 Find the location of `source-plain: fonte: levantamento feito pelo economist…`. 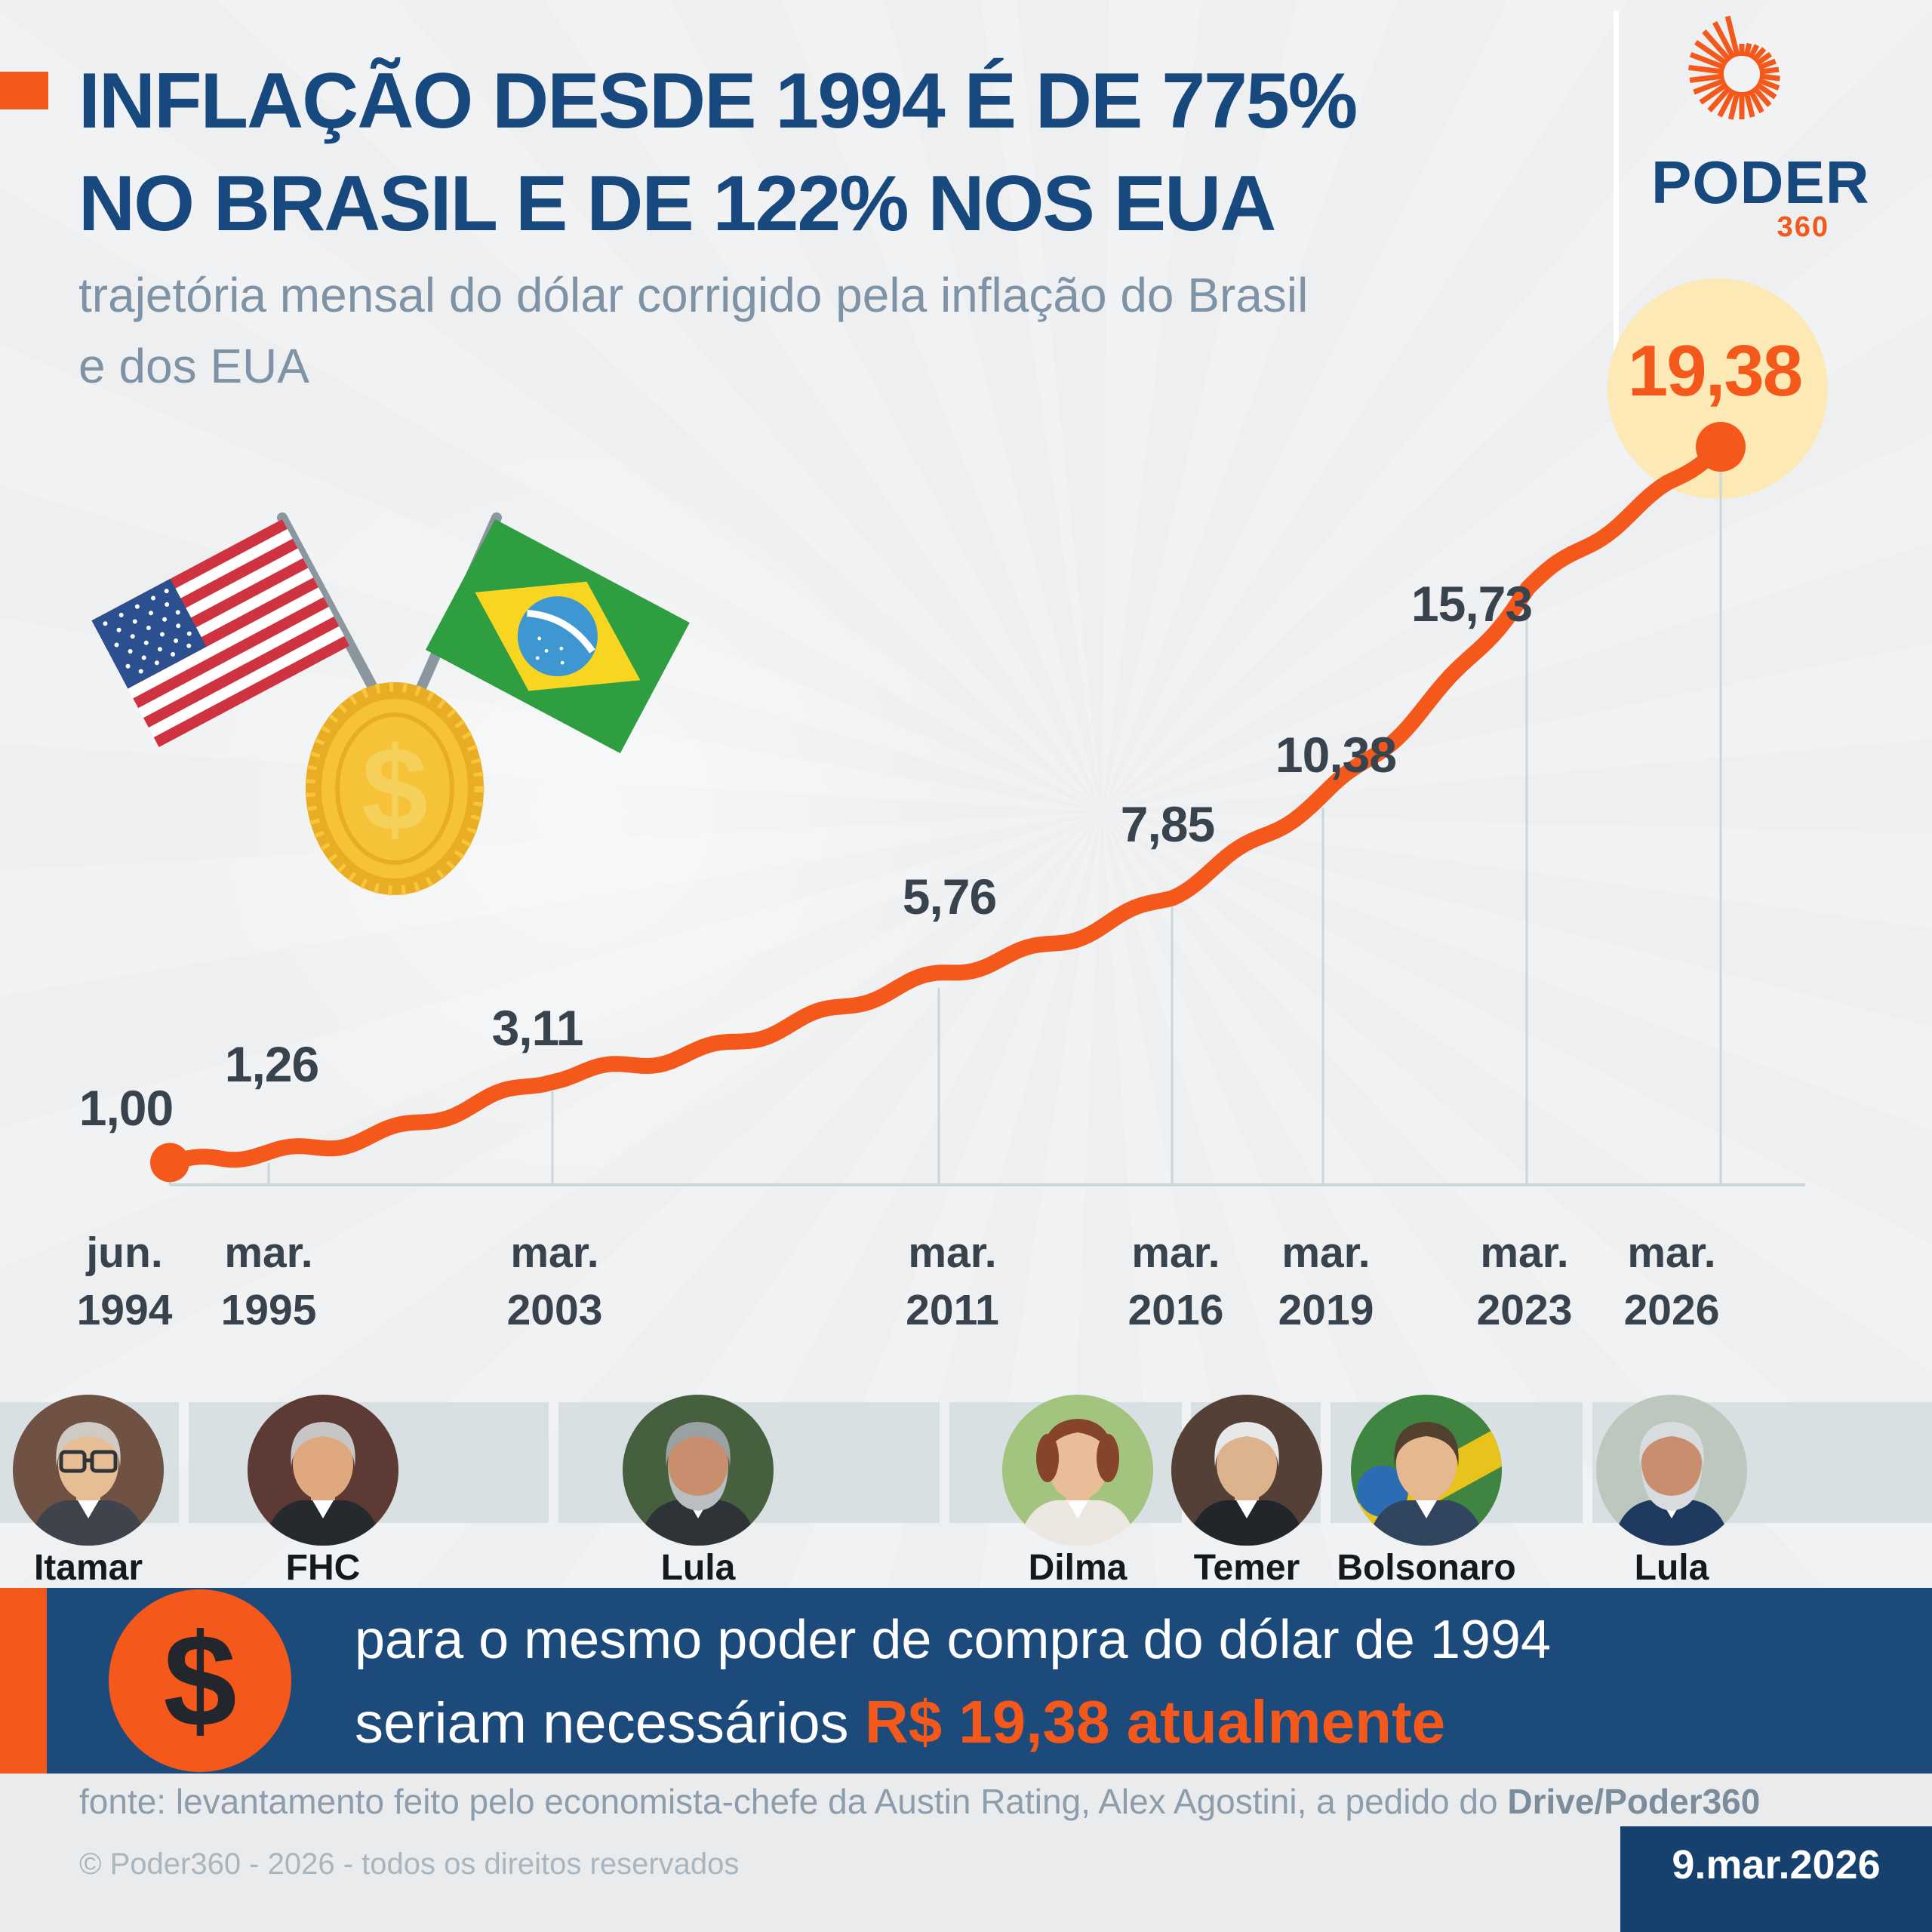

source-plain: fonte: levantamento feito pelo economist… is located at coordinates (793, 1801).